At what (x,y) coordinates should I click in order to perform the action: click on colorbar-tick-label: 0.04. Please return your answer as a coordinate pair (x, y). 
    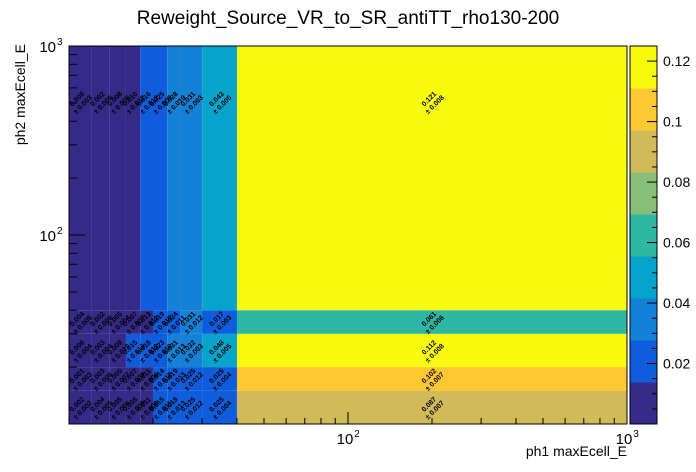
    Looking at the image, I should click on (676, 303).